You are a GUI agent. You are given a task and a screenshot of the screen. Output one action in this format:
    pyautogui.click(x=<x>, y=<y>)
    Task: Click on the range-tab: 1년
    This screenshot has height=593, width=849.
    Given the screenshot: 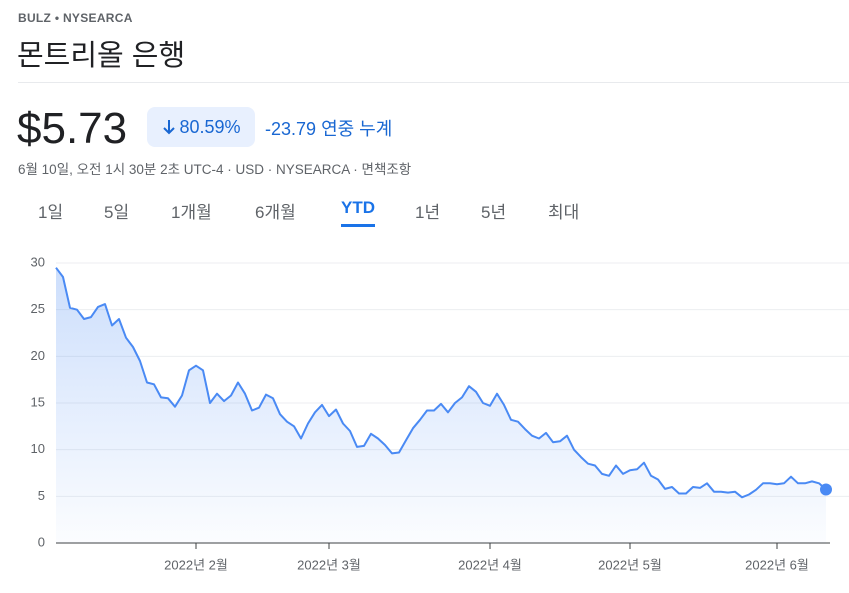 What is the action you would take?
    pyautogui.click(x=428, y=212)
    